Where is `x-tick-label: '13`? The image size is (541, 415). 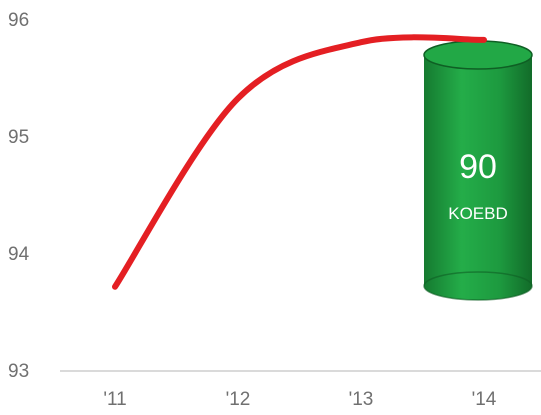 x-tick-label: '13 is located at coordinates (361, 399).